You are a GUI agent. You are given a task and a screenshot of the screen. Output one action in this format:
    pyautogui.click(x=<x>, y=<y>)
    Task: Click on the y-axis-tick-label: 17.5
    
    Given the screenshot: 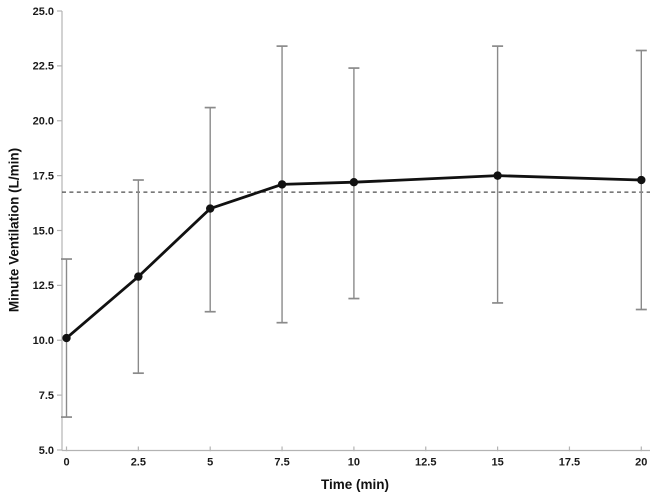 What is the action you would take?
    pyautogui.click(x=43, y=176)
    